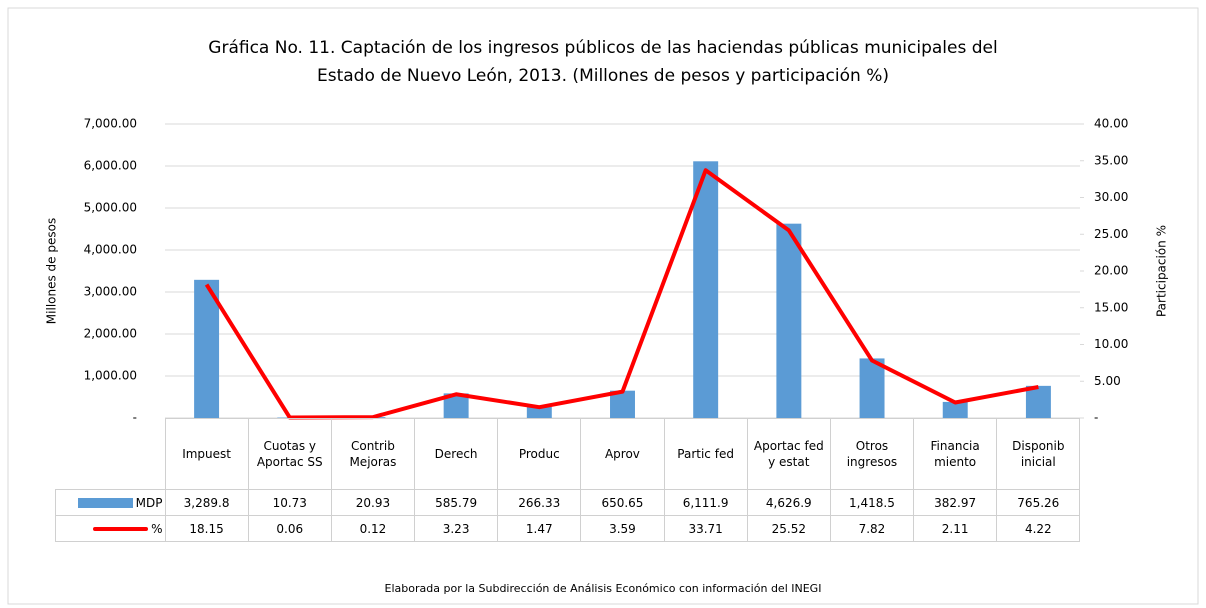 This screenshot has height=608, width=1206. What do you see at coordinates (149, 502) in the screenshot?
I see `legend-label: MDP` at bounding box center [149, 502].